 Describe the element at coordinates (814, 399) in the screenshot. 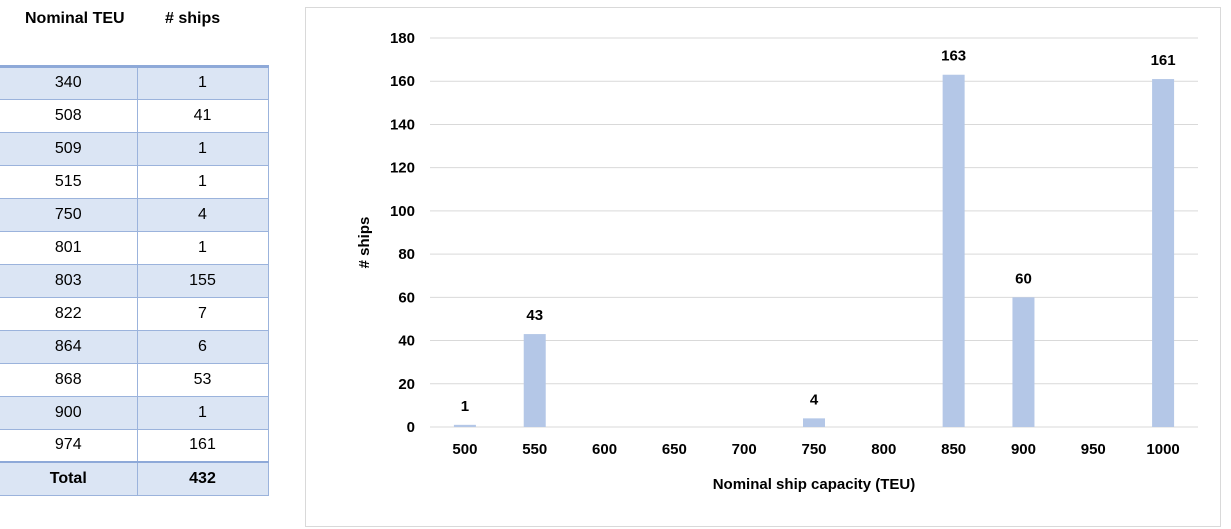

I see `data-label: 4` at that location.